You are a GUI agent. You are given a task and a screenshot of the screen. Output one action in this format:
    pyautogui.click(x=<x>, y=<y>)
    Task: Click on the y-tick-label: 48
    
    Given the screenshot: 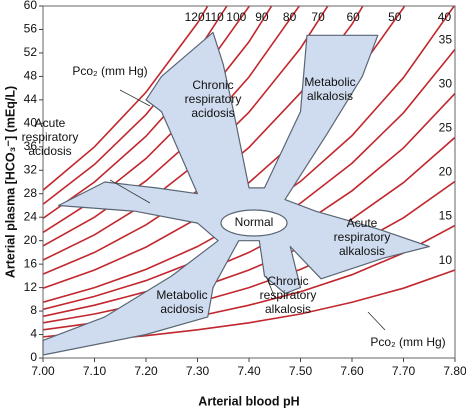 What is the action you would take?
    pyautogui.click(x=31, y=76)
    